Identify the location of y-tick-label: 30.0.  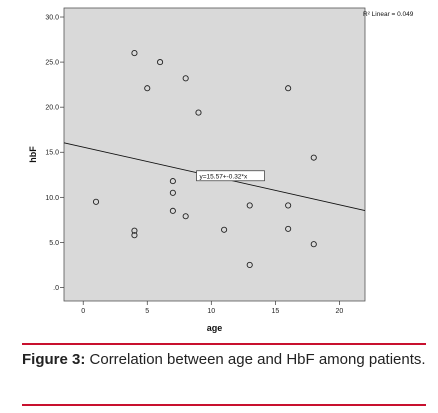
(52, 18).